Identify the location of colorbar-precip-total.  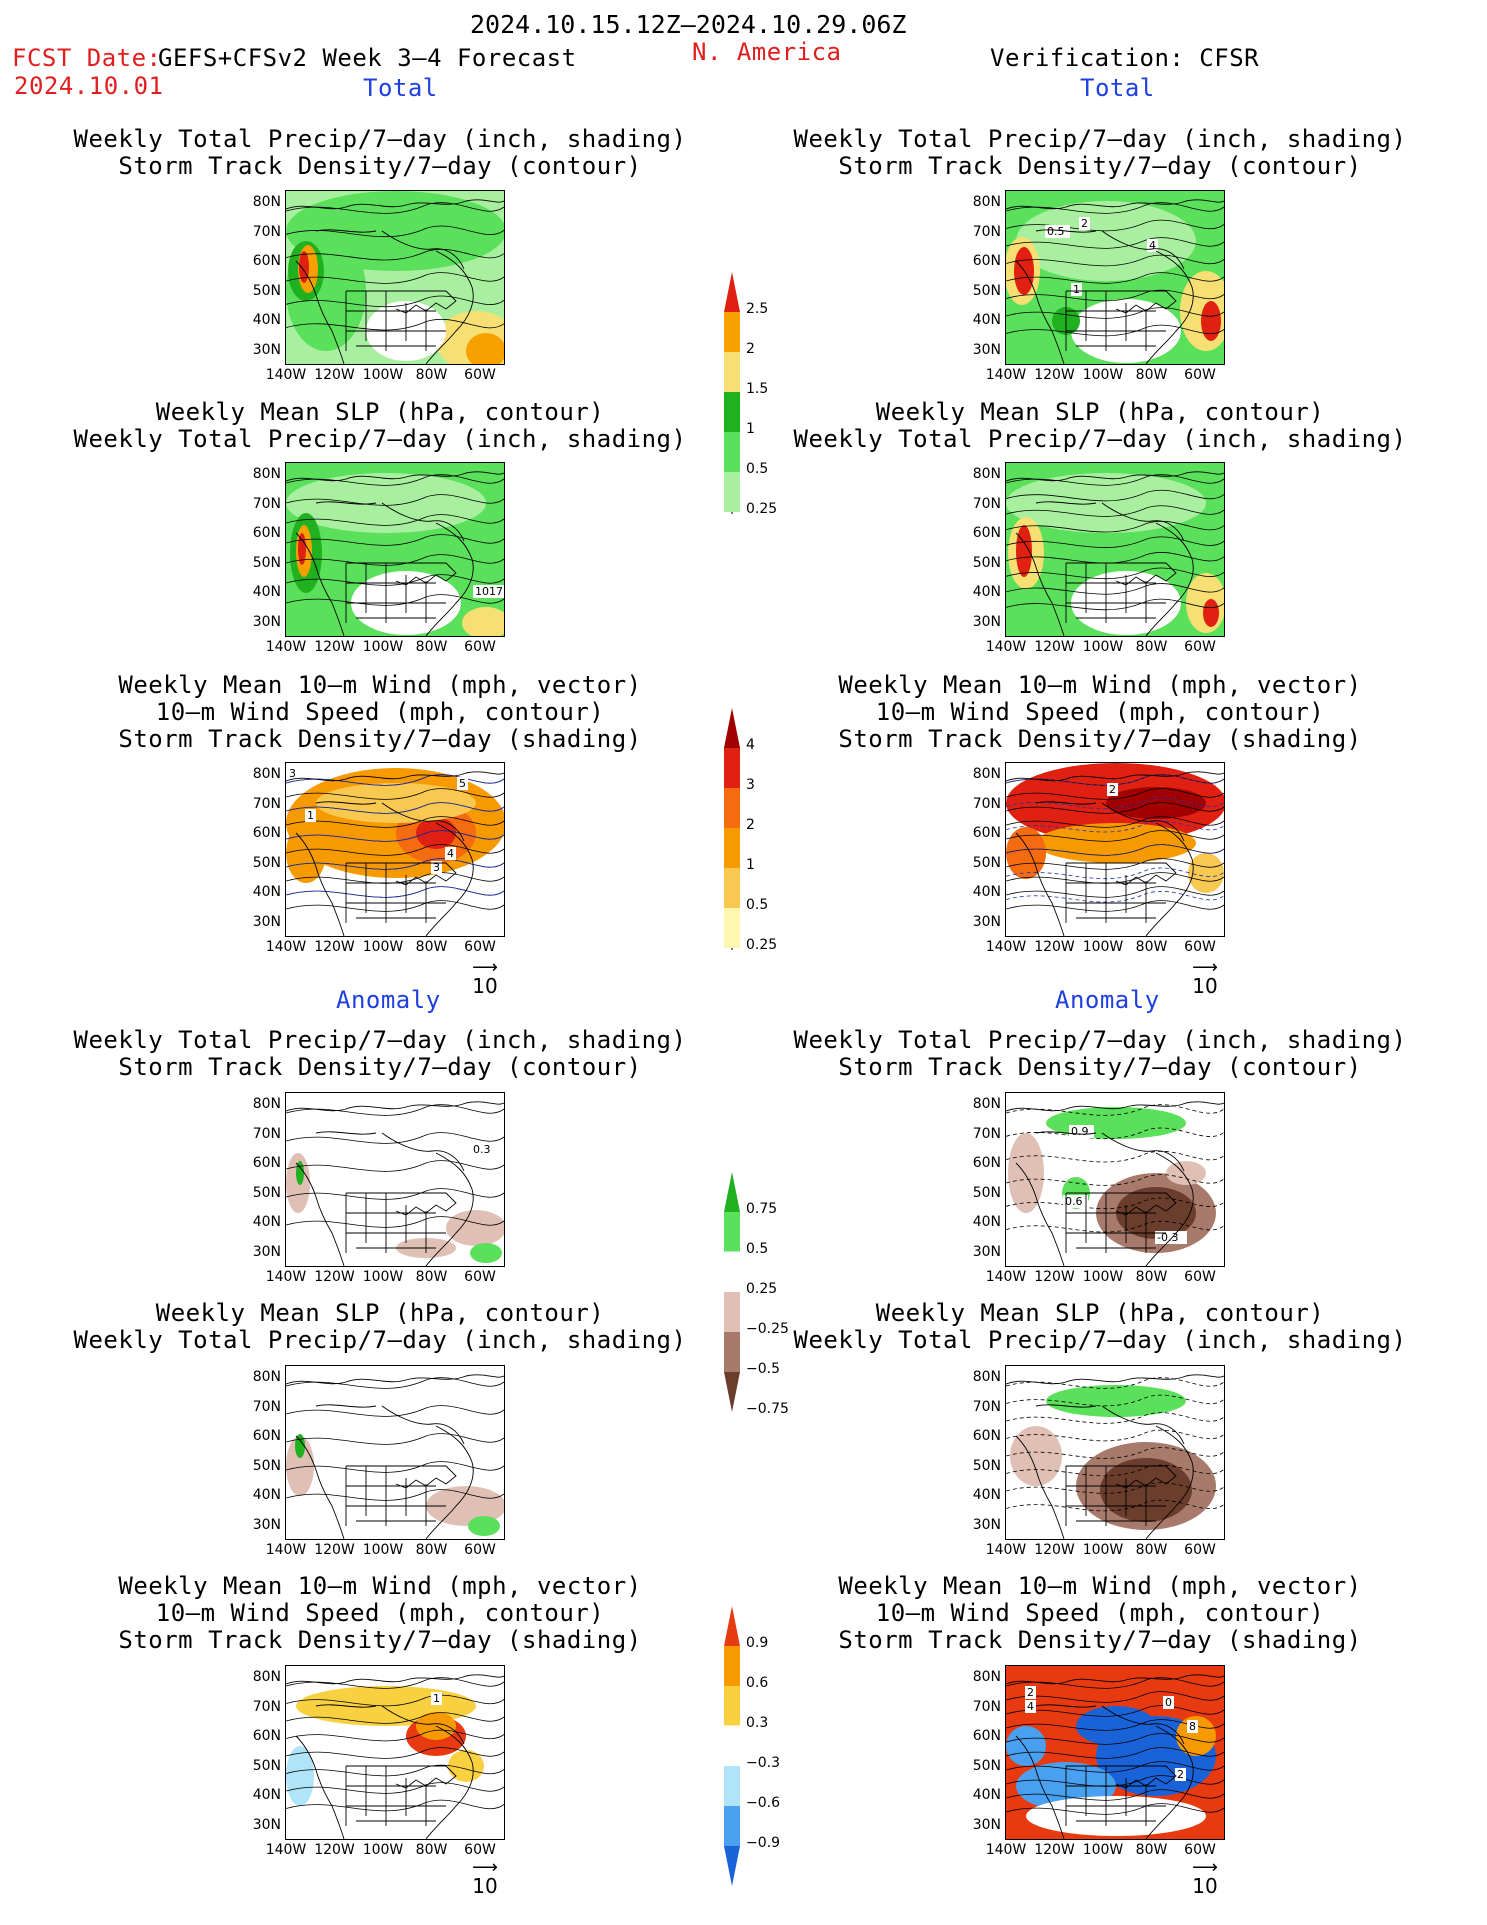
(732, 404).